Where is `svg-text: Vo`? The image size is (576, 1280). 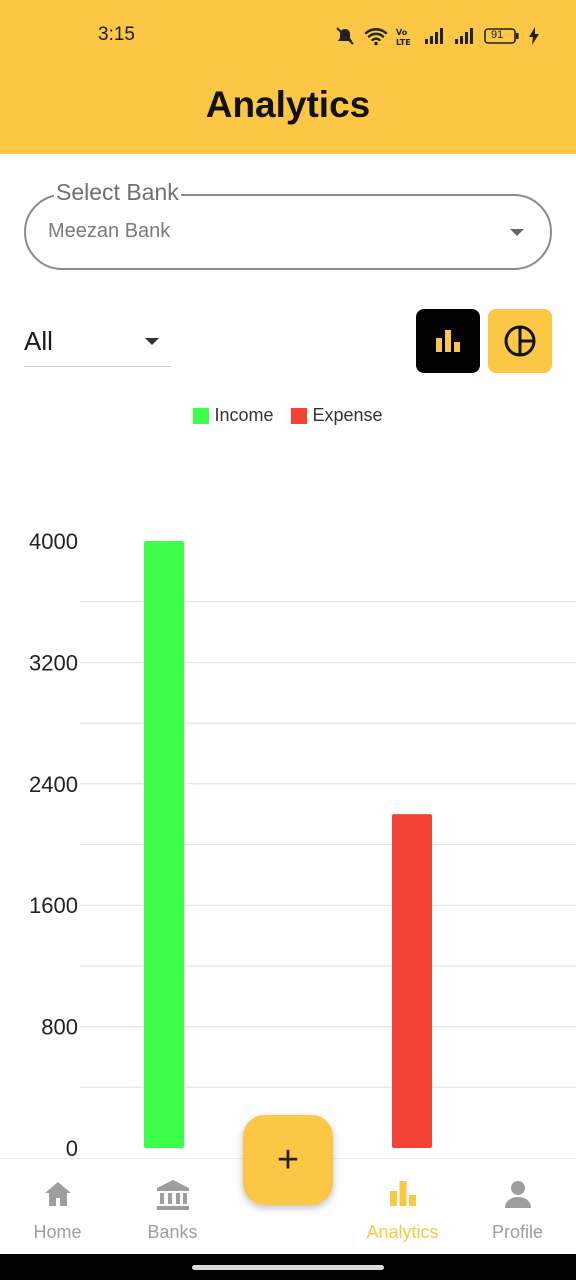 svg-text: Vo is located at coordinates (402, 32).